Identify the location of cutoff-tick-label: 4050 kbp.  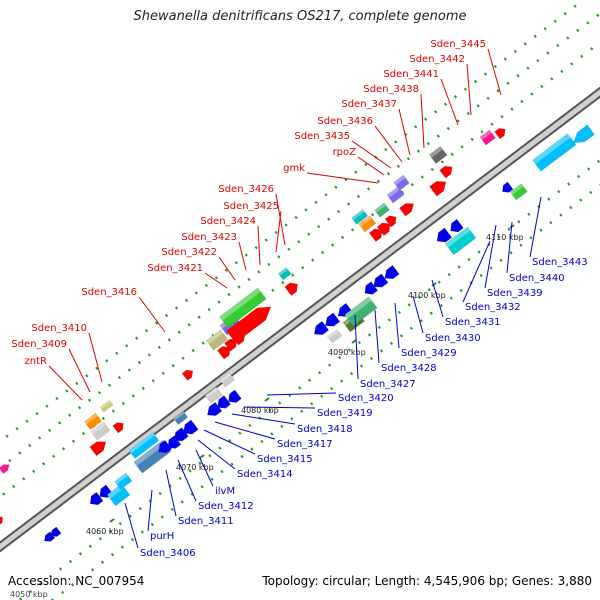
(29, 594).